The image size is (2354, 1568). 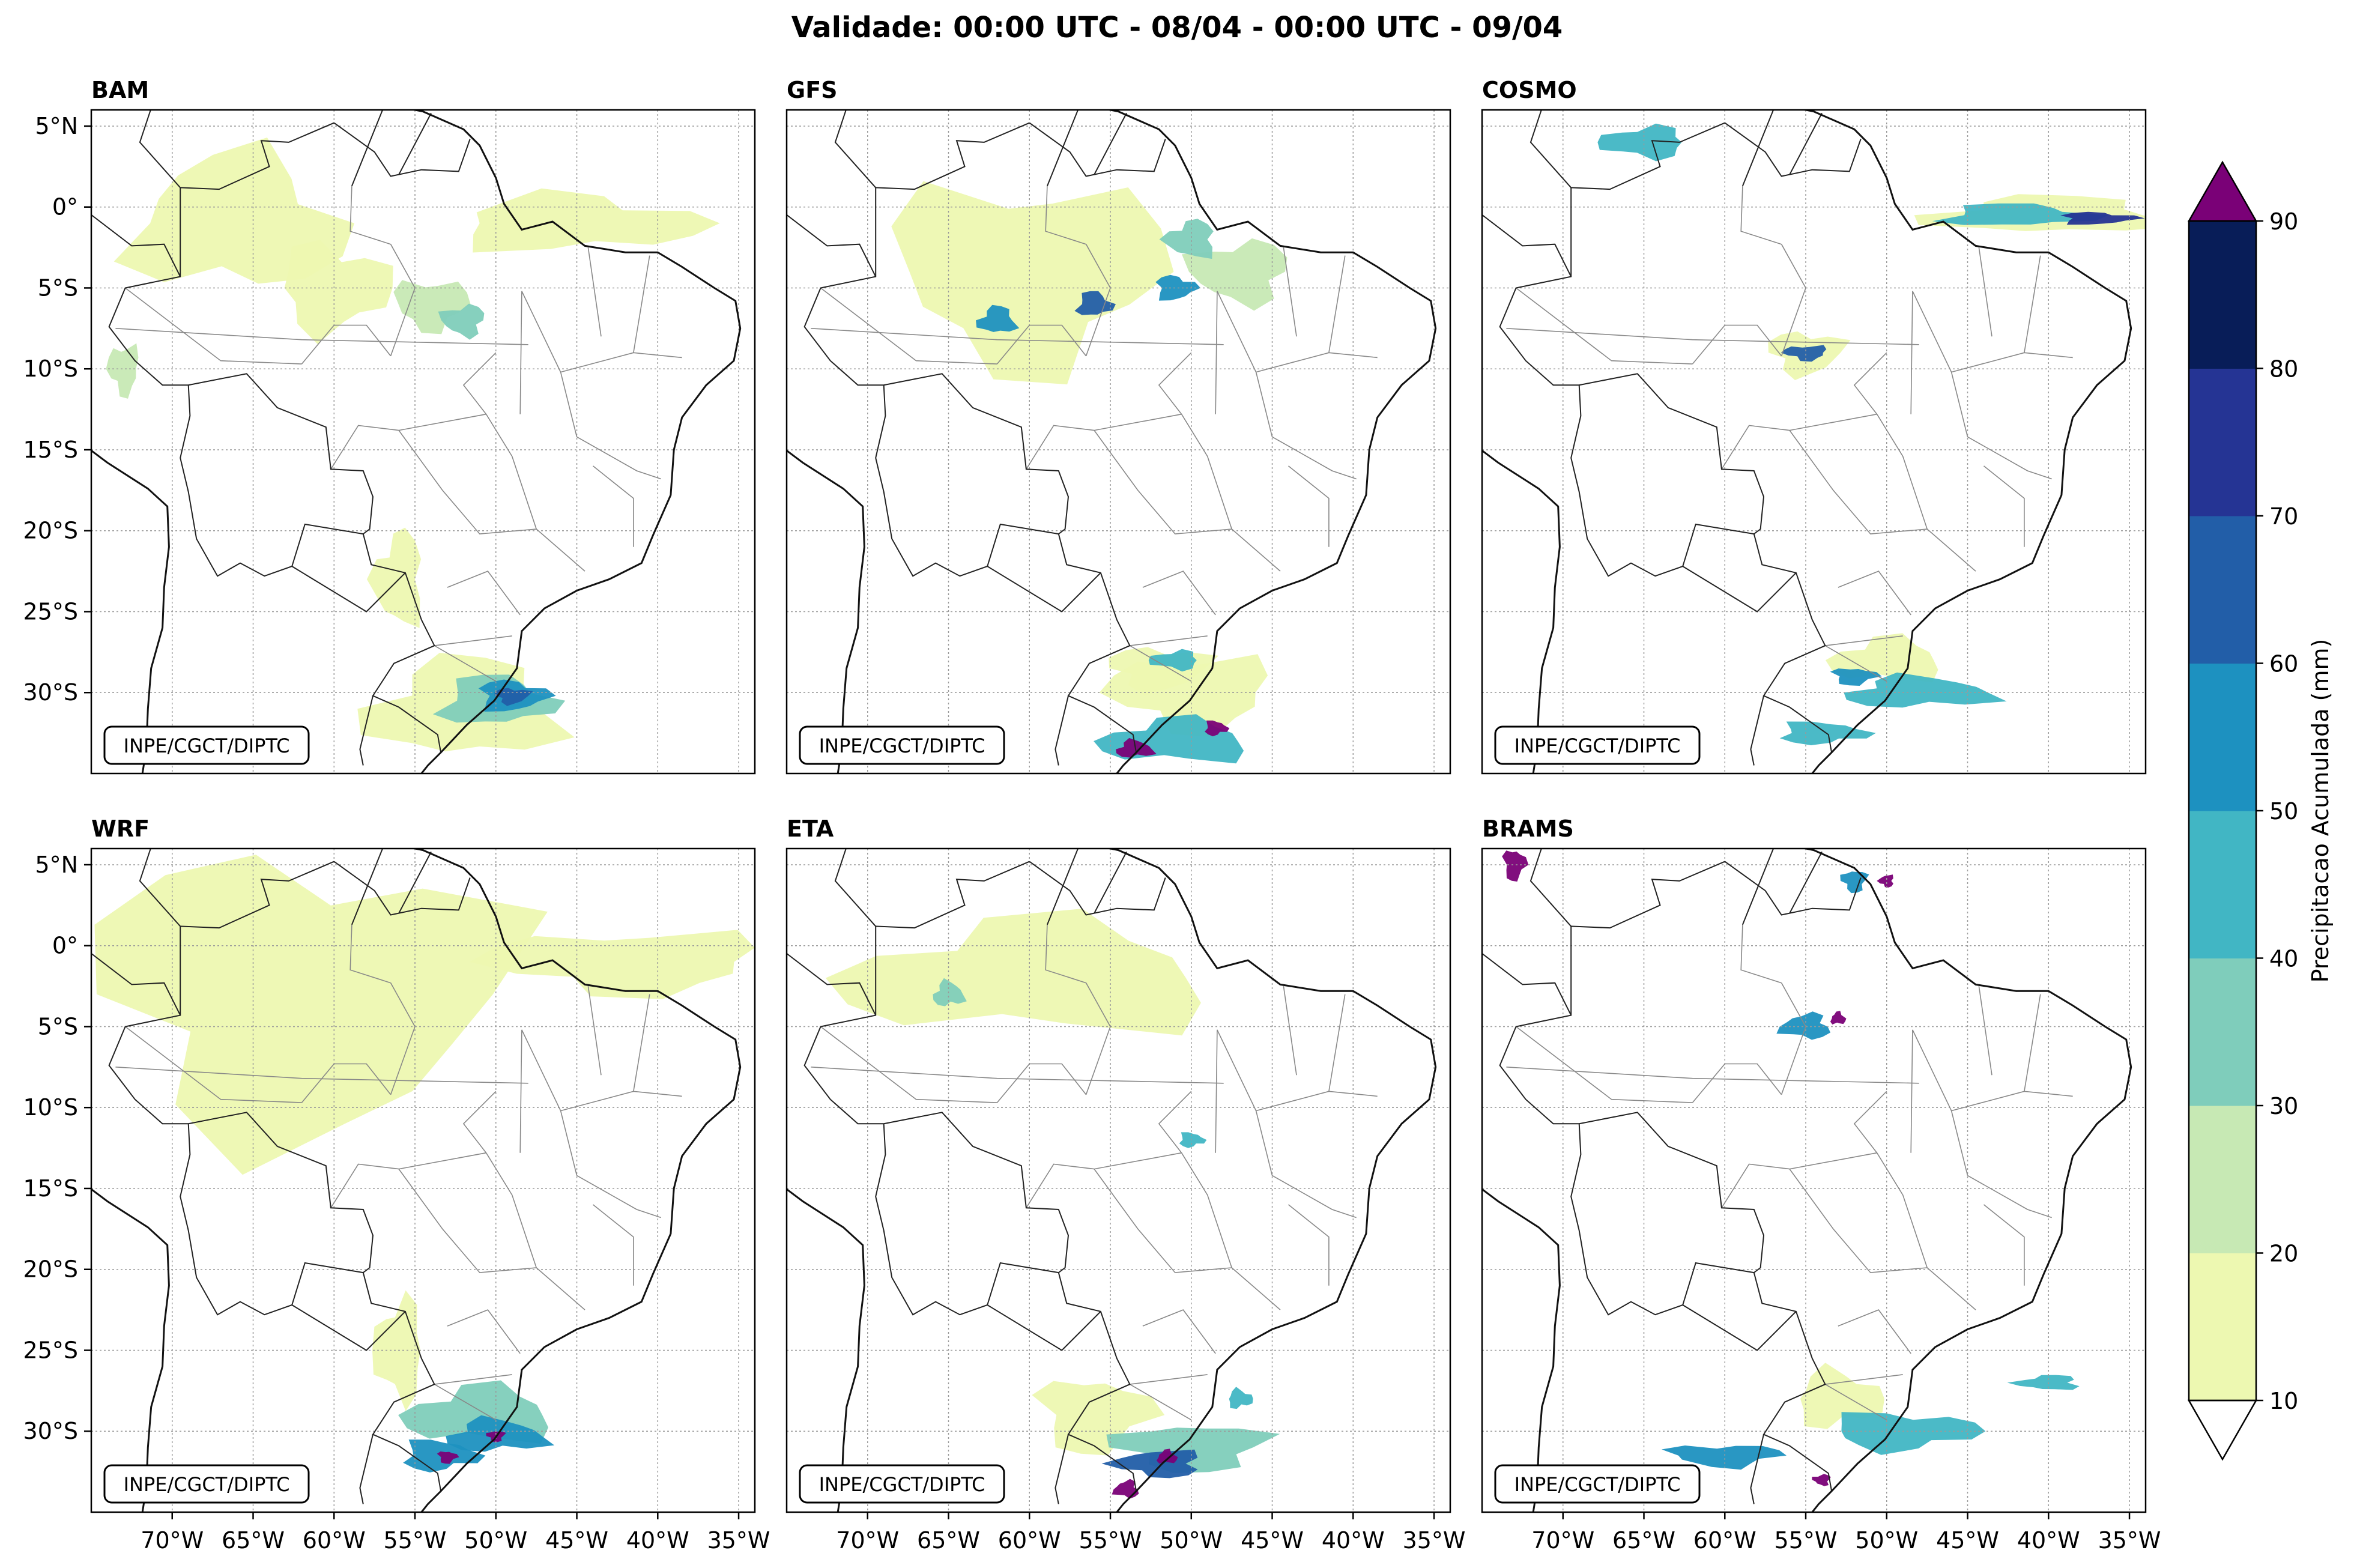 What do you see at coordinates (2223, 884) in the screenshot?
I see `colorbar-segment` at bounding box center [2223, 884].